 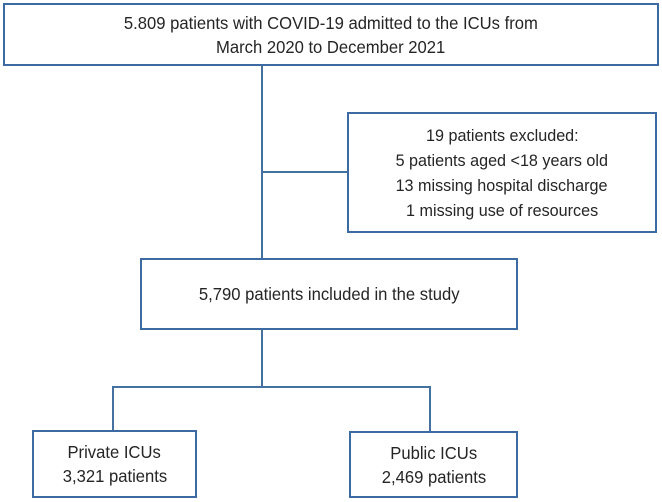 I want to click on connector-branch-to-private-vertical, so click(x=113, y=408).